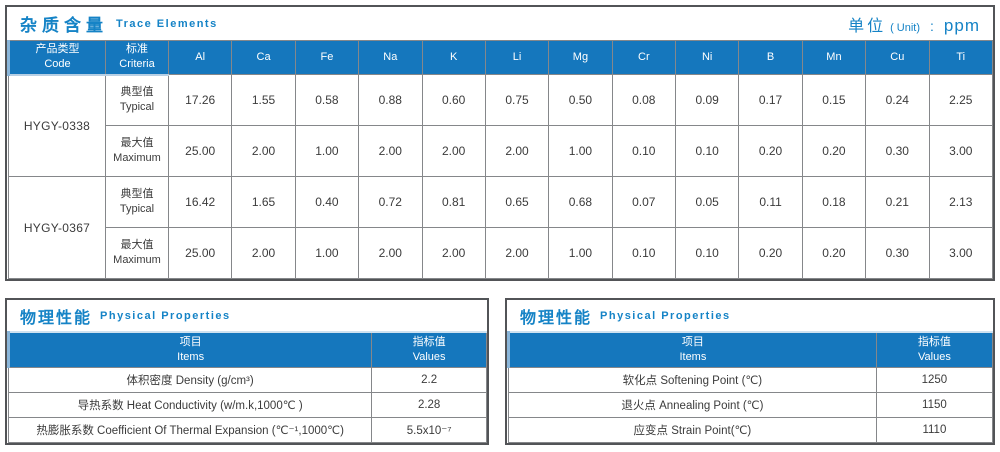  Describe the element at coordinates (137, 64) in the screenshot. I see `column-header-criteria-en: Criteria` at that location.